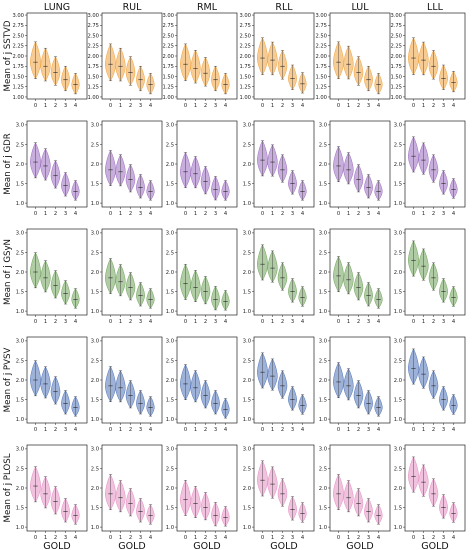 Image resolution: width=472 pixels, height=550 pixels. Describe the element at coordinates (202, 384) in the screenshot. I see `panel-rml-3: 1.0 1.5 2.0 2.5 3.0 0 1 2 3 4` at that location.